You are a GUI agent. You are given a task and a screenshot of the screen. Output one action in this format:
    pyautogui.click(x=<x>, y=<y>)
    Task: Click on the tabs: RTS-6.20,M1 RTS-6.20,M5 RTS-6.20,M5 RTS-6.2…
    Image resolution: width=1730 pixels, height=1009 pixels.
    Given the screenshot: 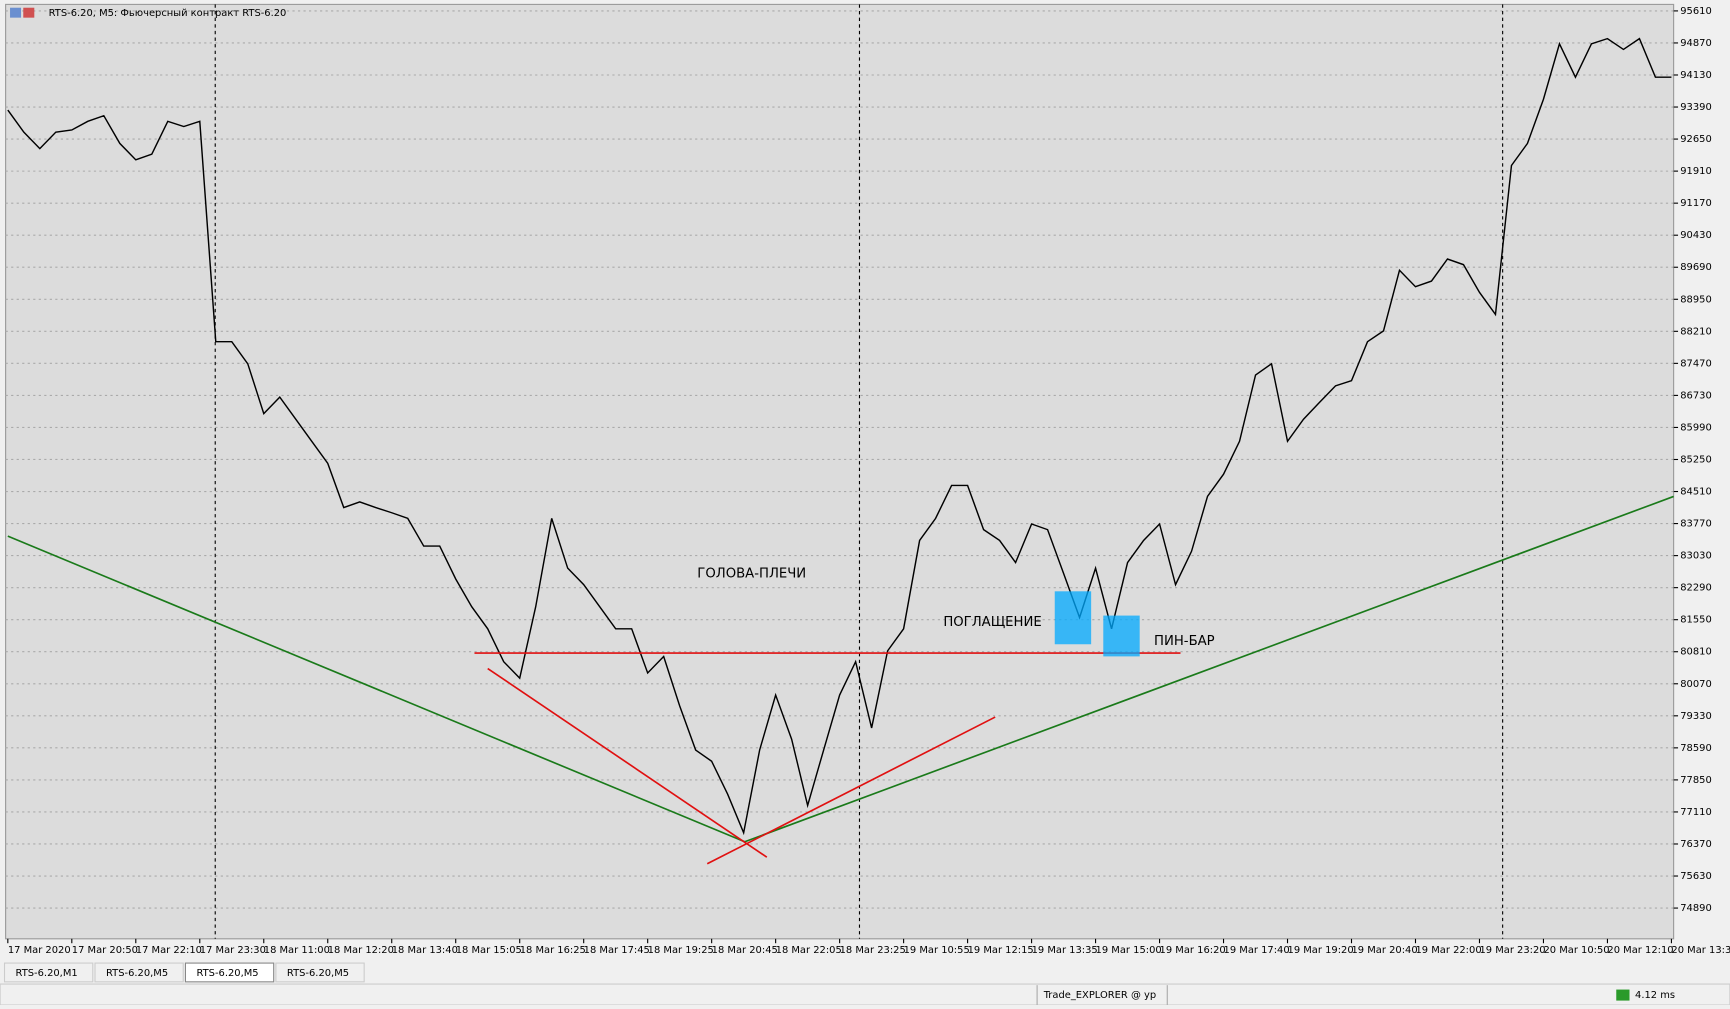 What is the action you would take?
    pyautogui.click(x=184, y=972)
    